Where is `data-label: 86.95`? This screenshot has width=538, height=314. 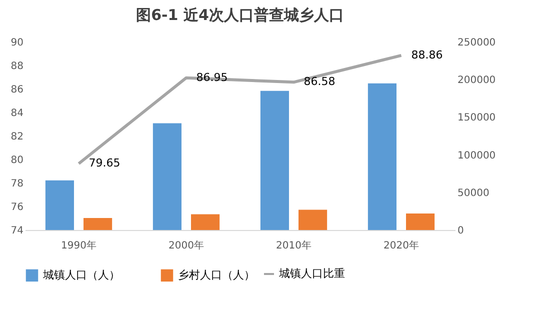
data-label: 86.95 is located at coordinates (212, 77).